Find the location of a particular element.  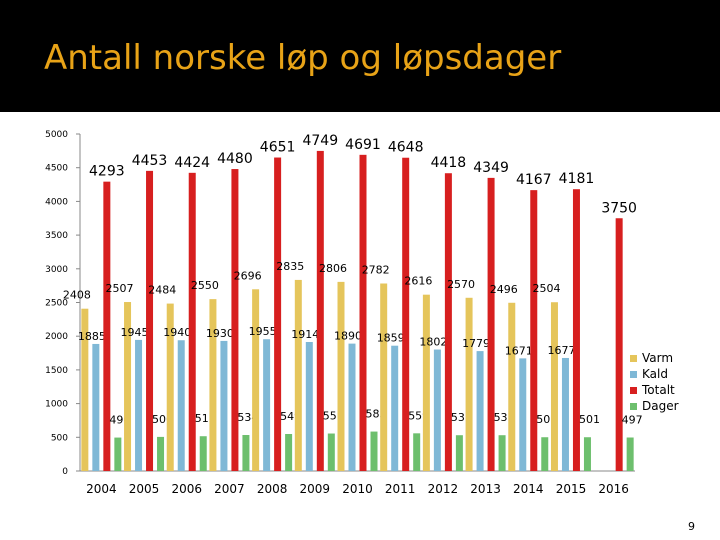

legend-label: Varm is located at coordinates (658, 358).